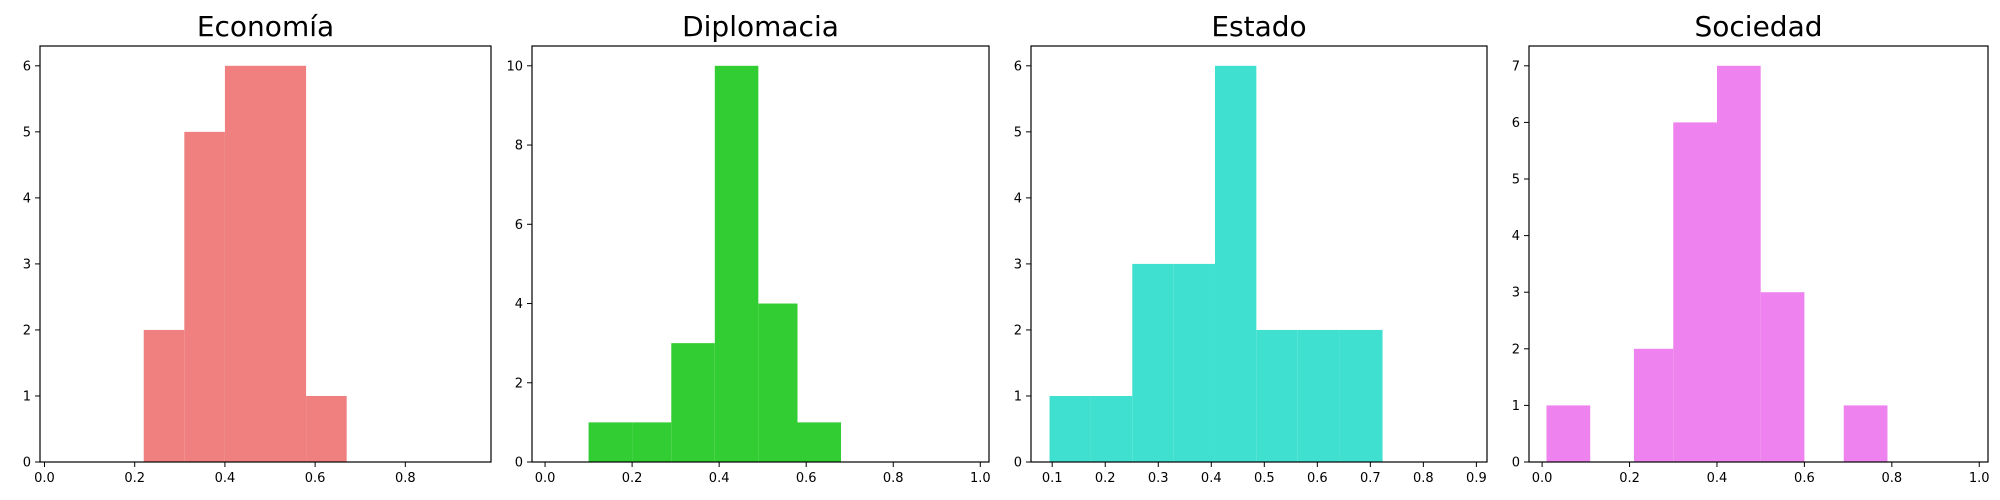  I want to click on x-tick-label: 0.1, so click(1052, 478).